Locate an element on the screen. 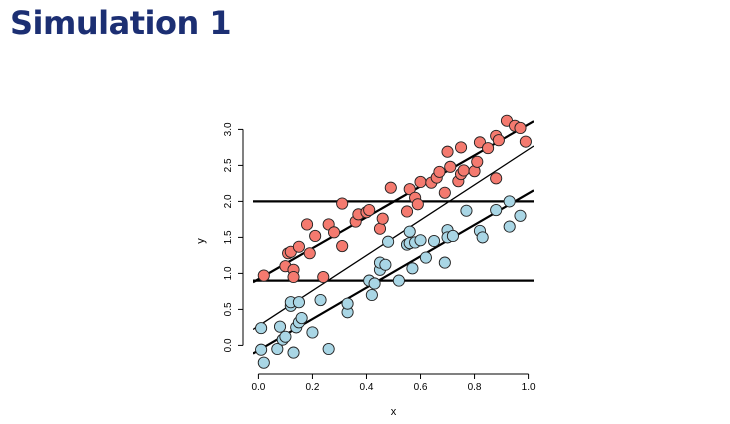  slide-title: Simulation 1 is located at coordinates (121, 23).